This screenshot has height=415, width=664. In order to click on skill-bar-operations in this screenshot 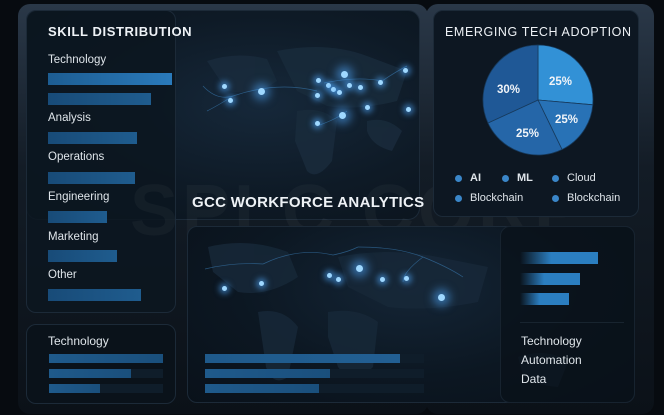, I will do `click(91, 178)`.